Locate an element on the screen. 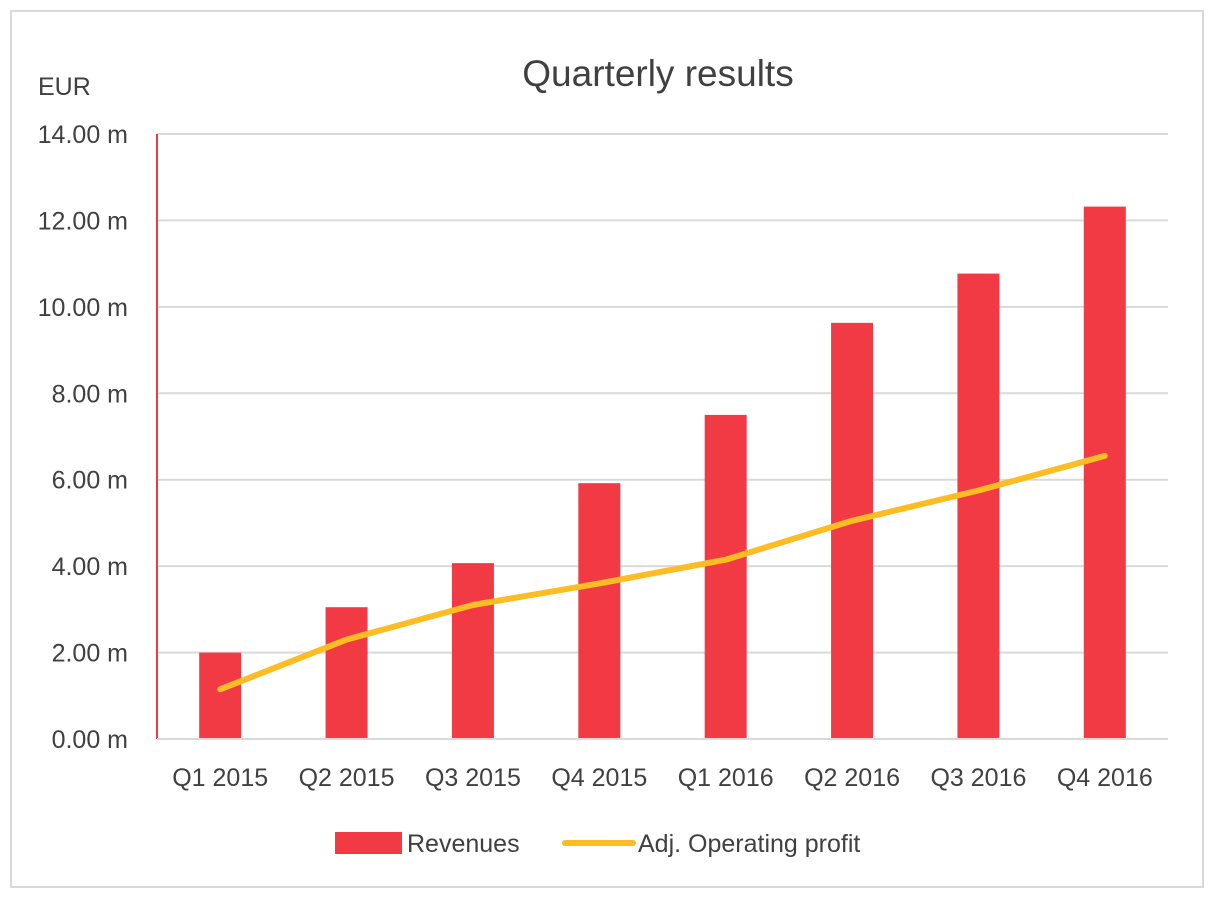  x-tick-label-5: Q2 2016 is located at coordinates (852, 778).